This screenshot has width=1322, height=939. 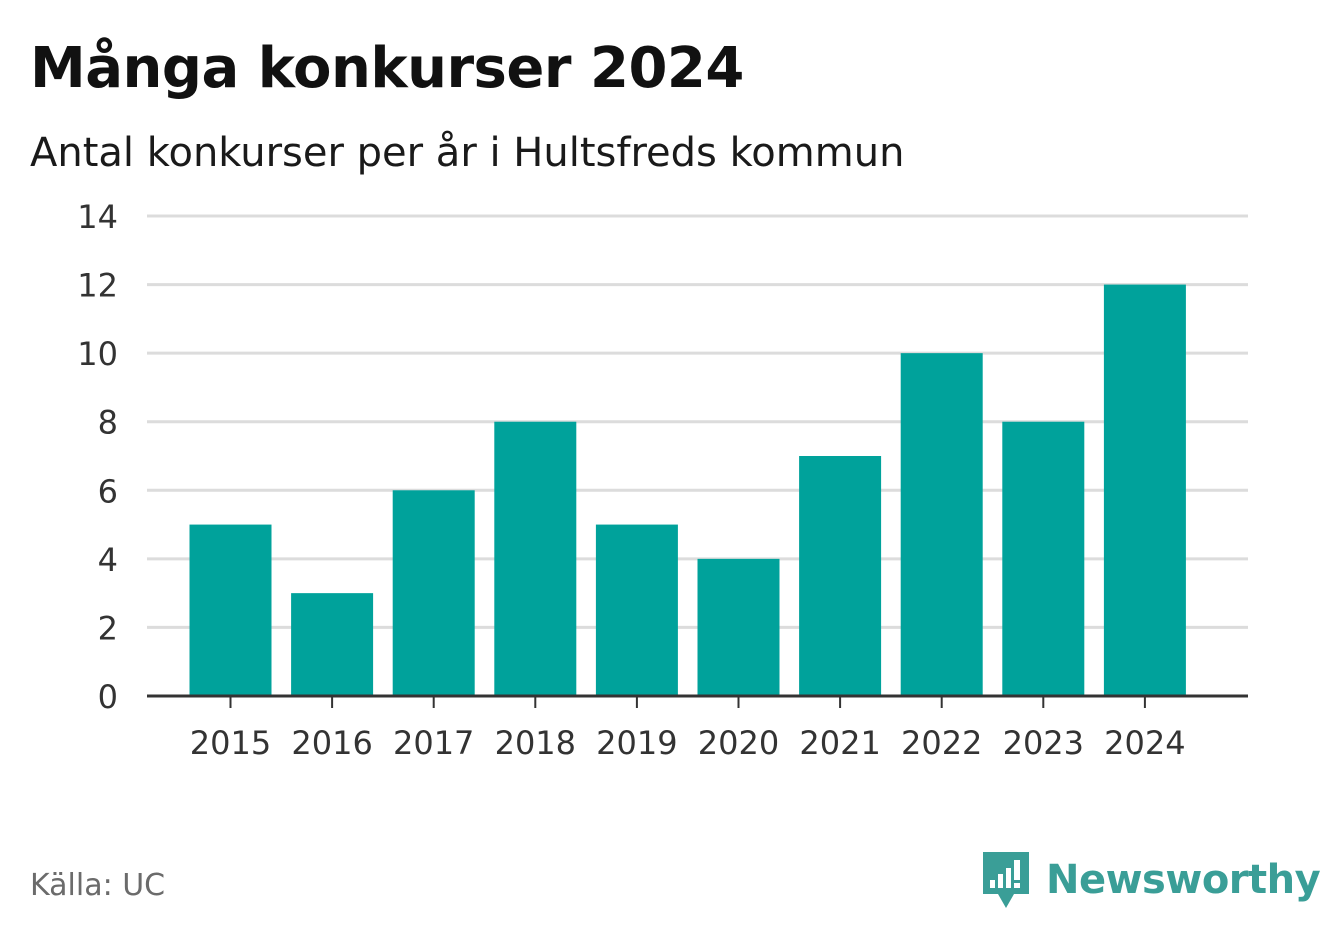 What do you see at coordinates (331, 743) in the screenshot?
I see `x-tick-label: 2016` at bounding box center [331, 743].